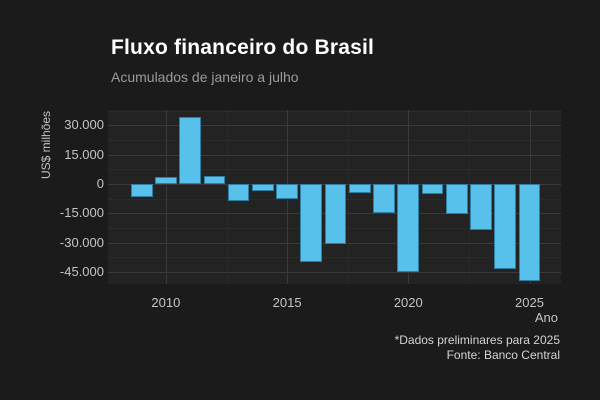 This screenshot has height=400, width=600. What do you see at coordinates (456, 199) in the screenshot?
I see `bar-2022` at bounding box center [456, 199].